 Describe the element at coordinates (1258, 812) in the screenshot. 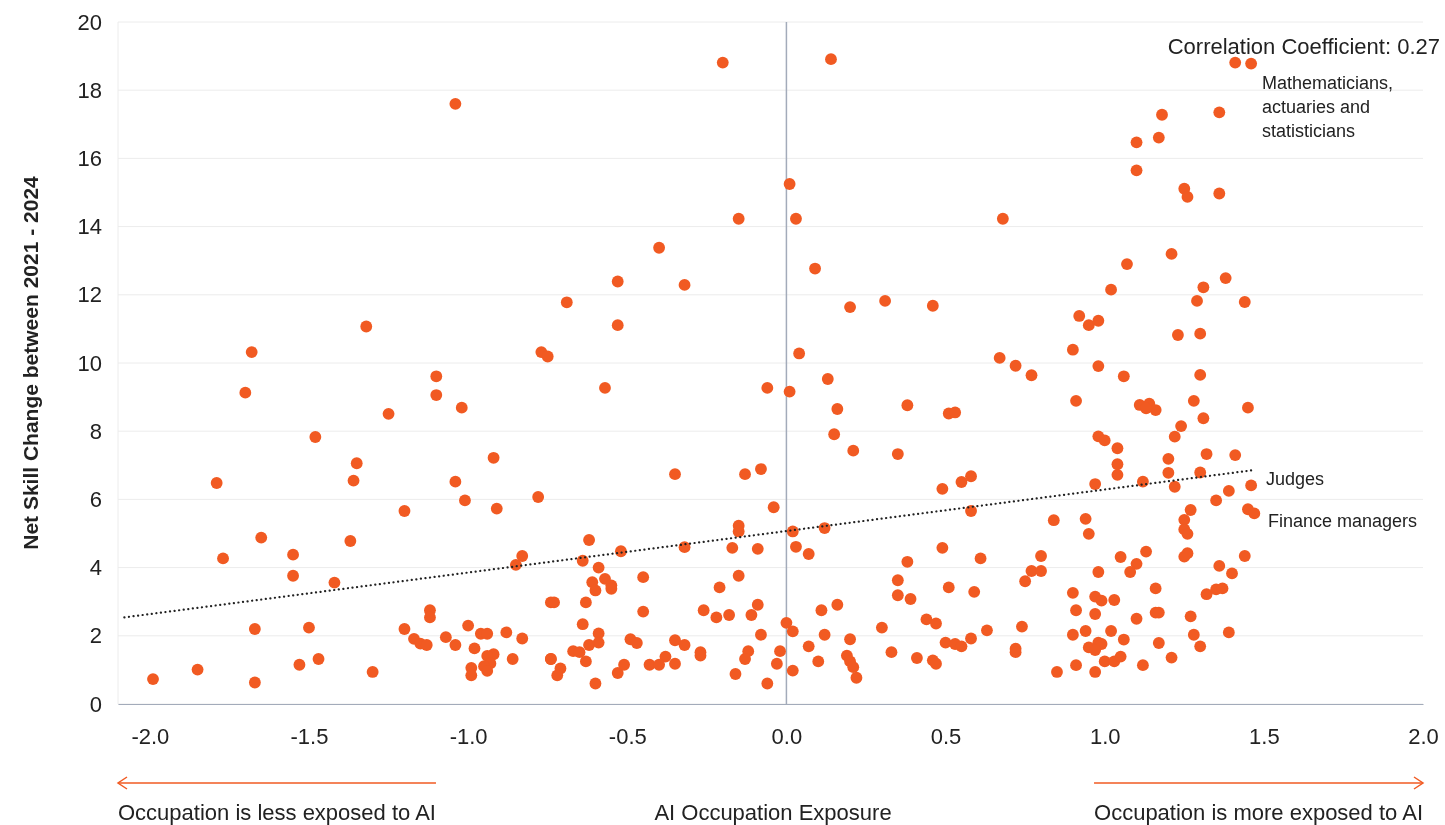

I see `text: Occupation is more exposed to AI` at that location.